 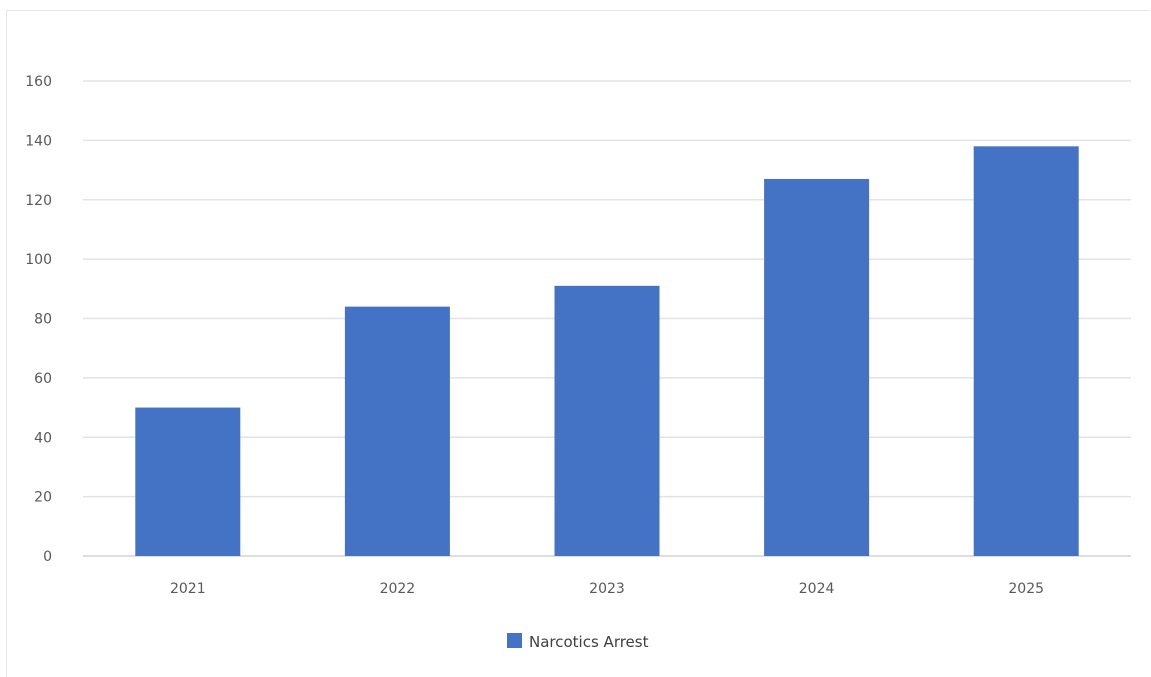 What do you see at coordinates (817, 367) in the screenshot?
I see `bar-2024` at bounding box center [817, 367].